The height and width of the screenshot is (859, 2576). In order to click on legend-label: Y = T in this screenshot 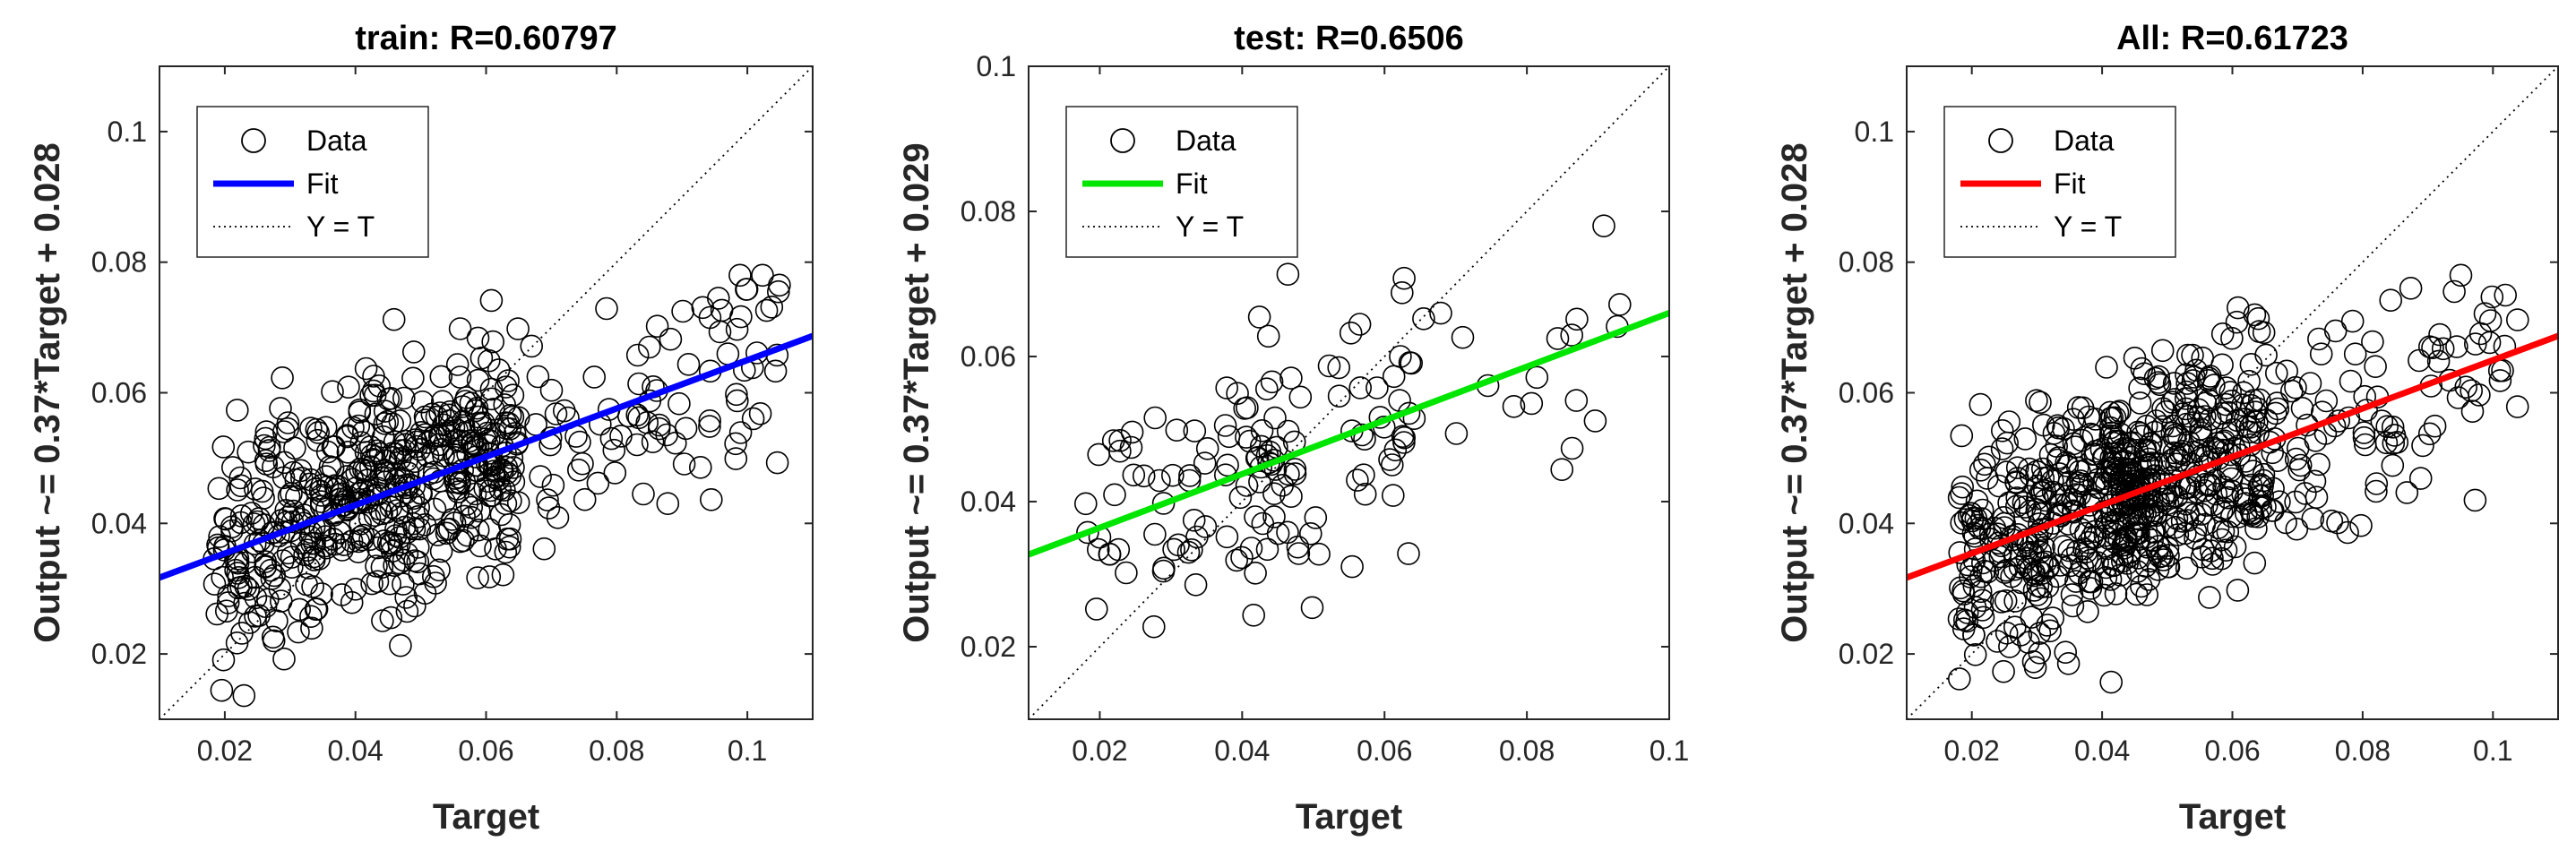, I will do `click(1210, 226)`.